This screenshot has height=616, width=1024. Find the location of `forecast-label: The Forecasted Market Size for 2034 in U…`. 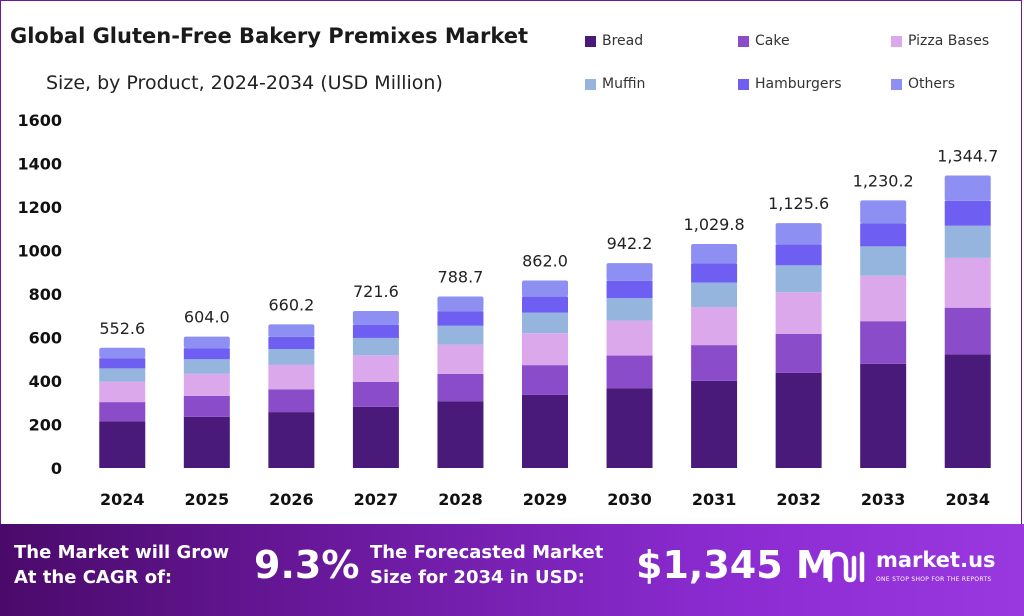

forecast-label: The Forecasted Market Size for 2034 in U… is located at coordinates (486, 565).